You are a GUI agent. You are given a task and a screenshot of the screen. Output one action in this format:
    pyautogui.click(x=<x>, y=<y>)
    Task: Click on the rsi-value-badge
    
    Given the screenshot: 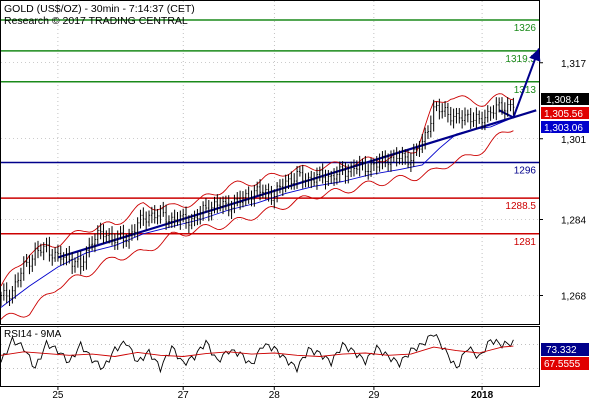 What is the action you would take?
    pyautogui.click(x=565, y=349)
    